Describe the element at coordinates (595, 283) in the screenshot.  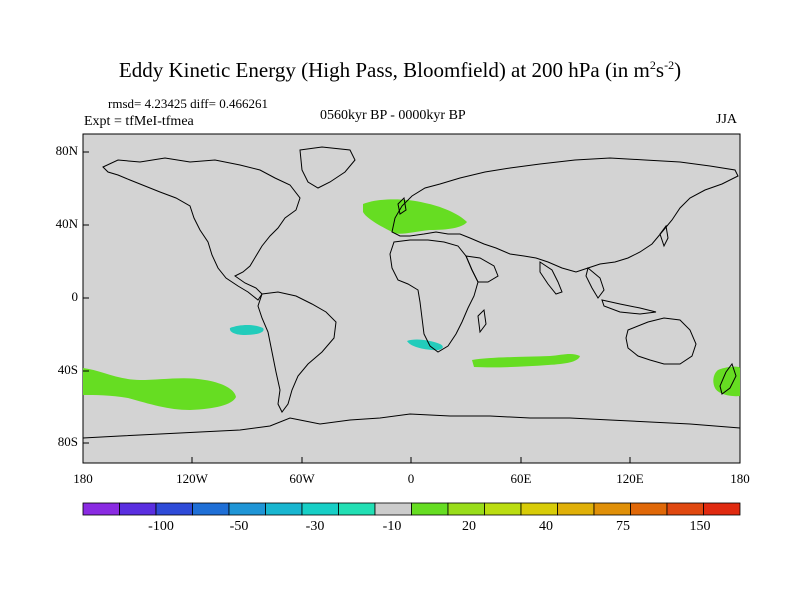
I see `coast-se-asia` at that location.